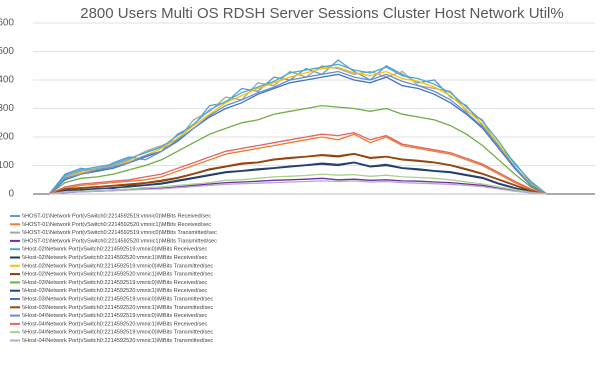  I want to click on y-tick-label: 0, so click(11, 194).